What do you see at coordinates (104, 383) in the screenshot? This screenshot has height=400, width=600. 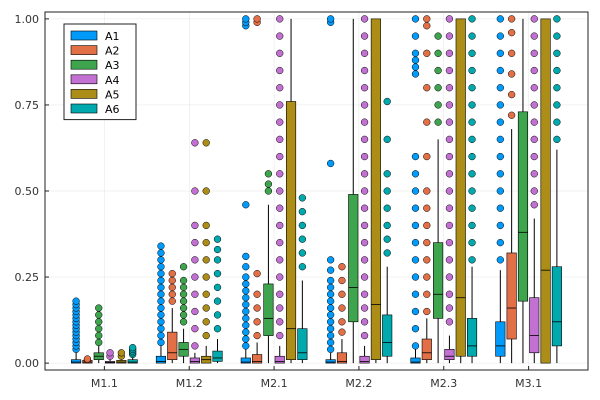 I see `x-tick-label: M1.1` at bounding box center [104, 383].